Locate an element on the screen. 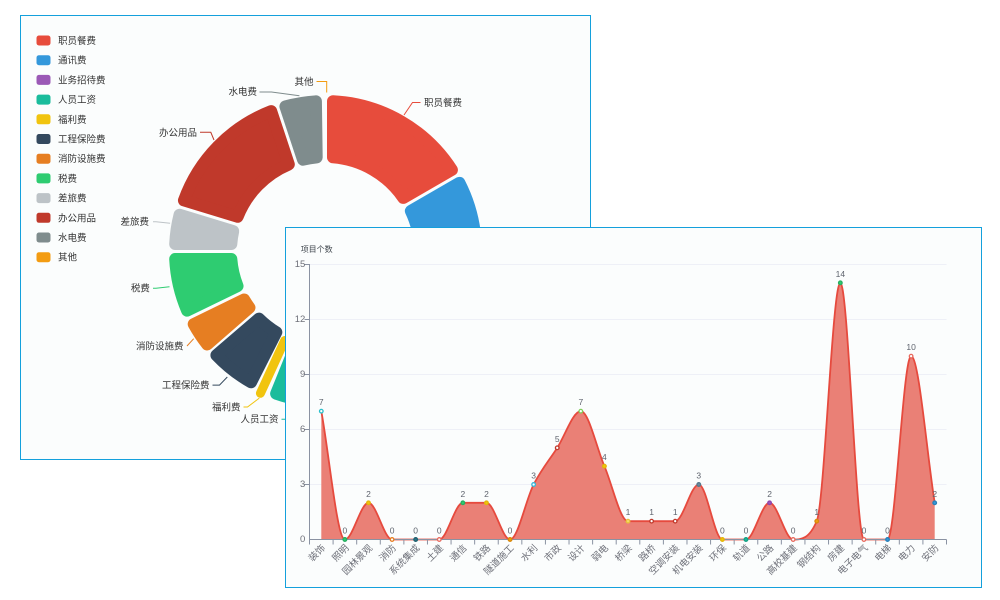  svg-text: 4 is located at coordinates (604, 457).